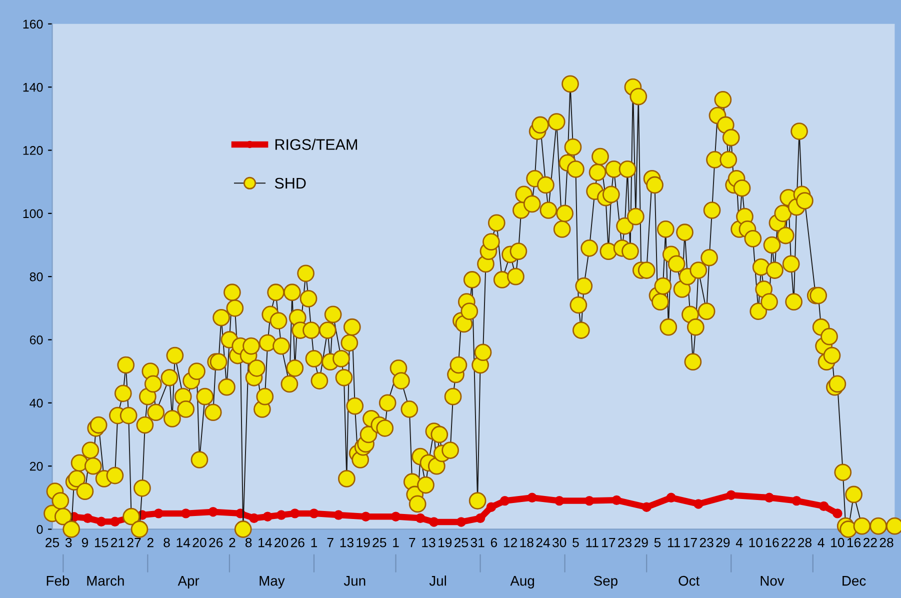 This screenshot has height=598, width=901. Describe the element at coordinates (559, 543) in the screenshot. I see `x-tick-label: 30` at that location.